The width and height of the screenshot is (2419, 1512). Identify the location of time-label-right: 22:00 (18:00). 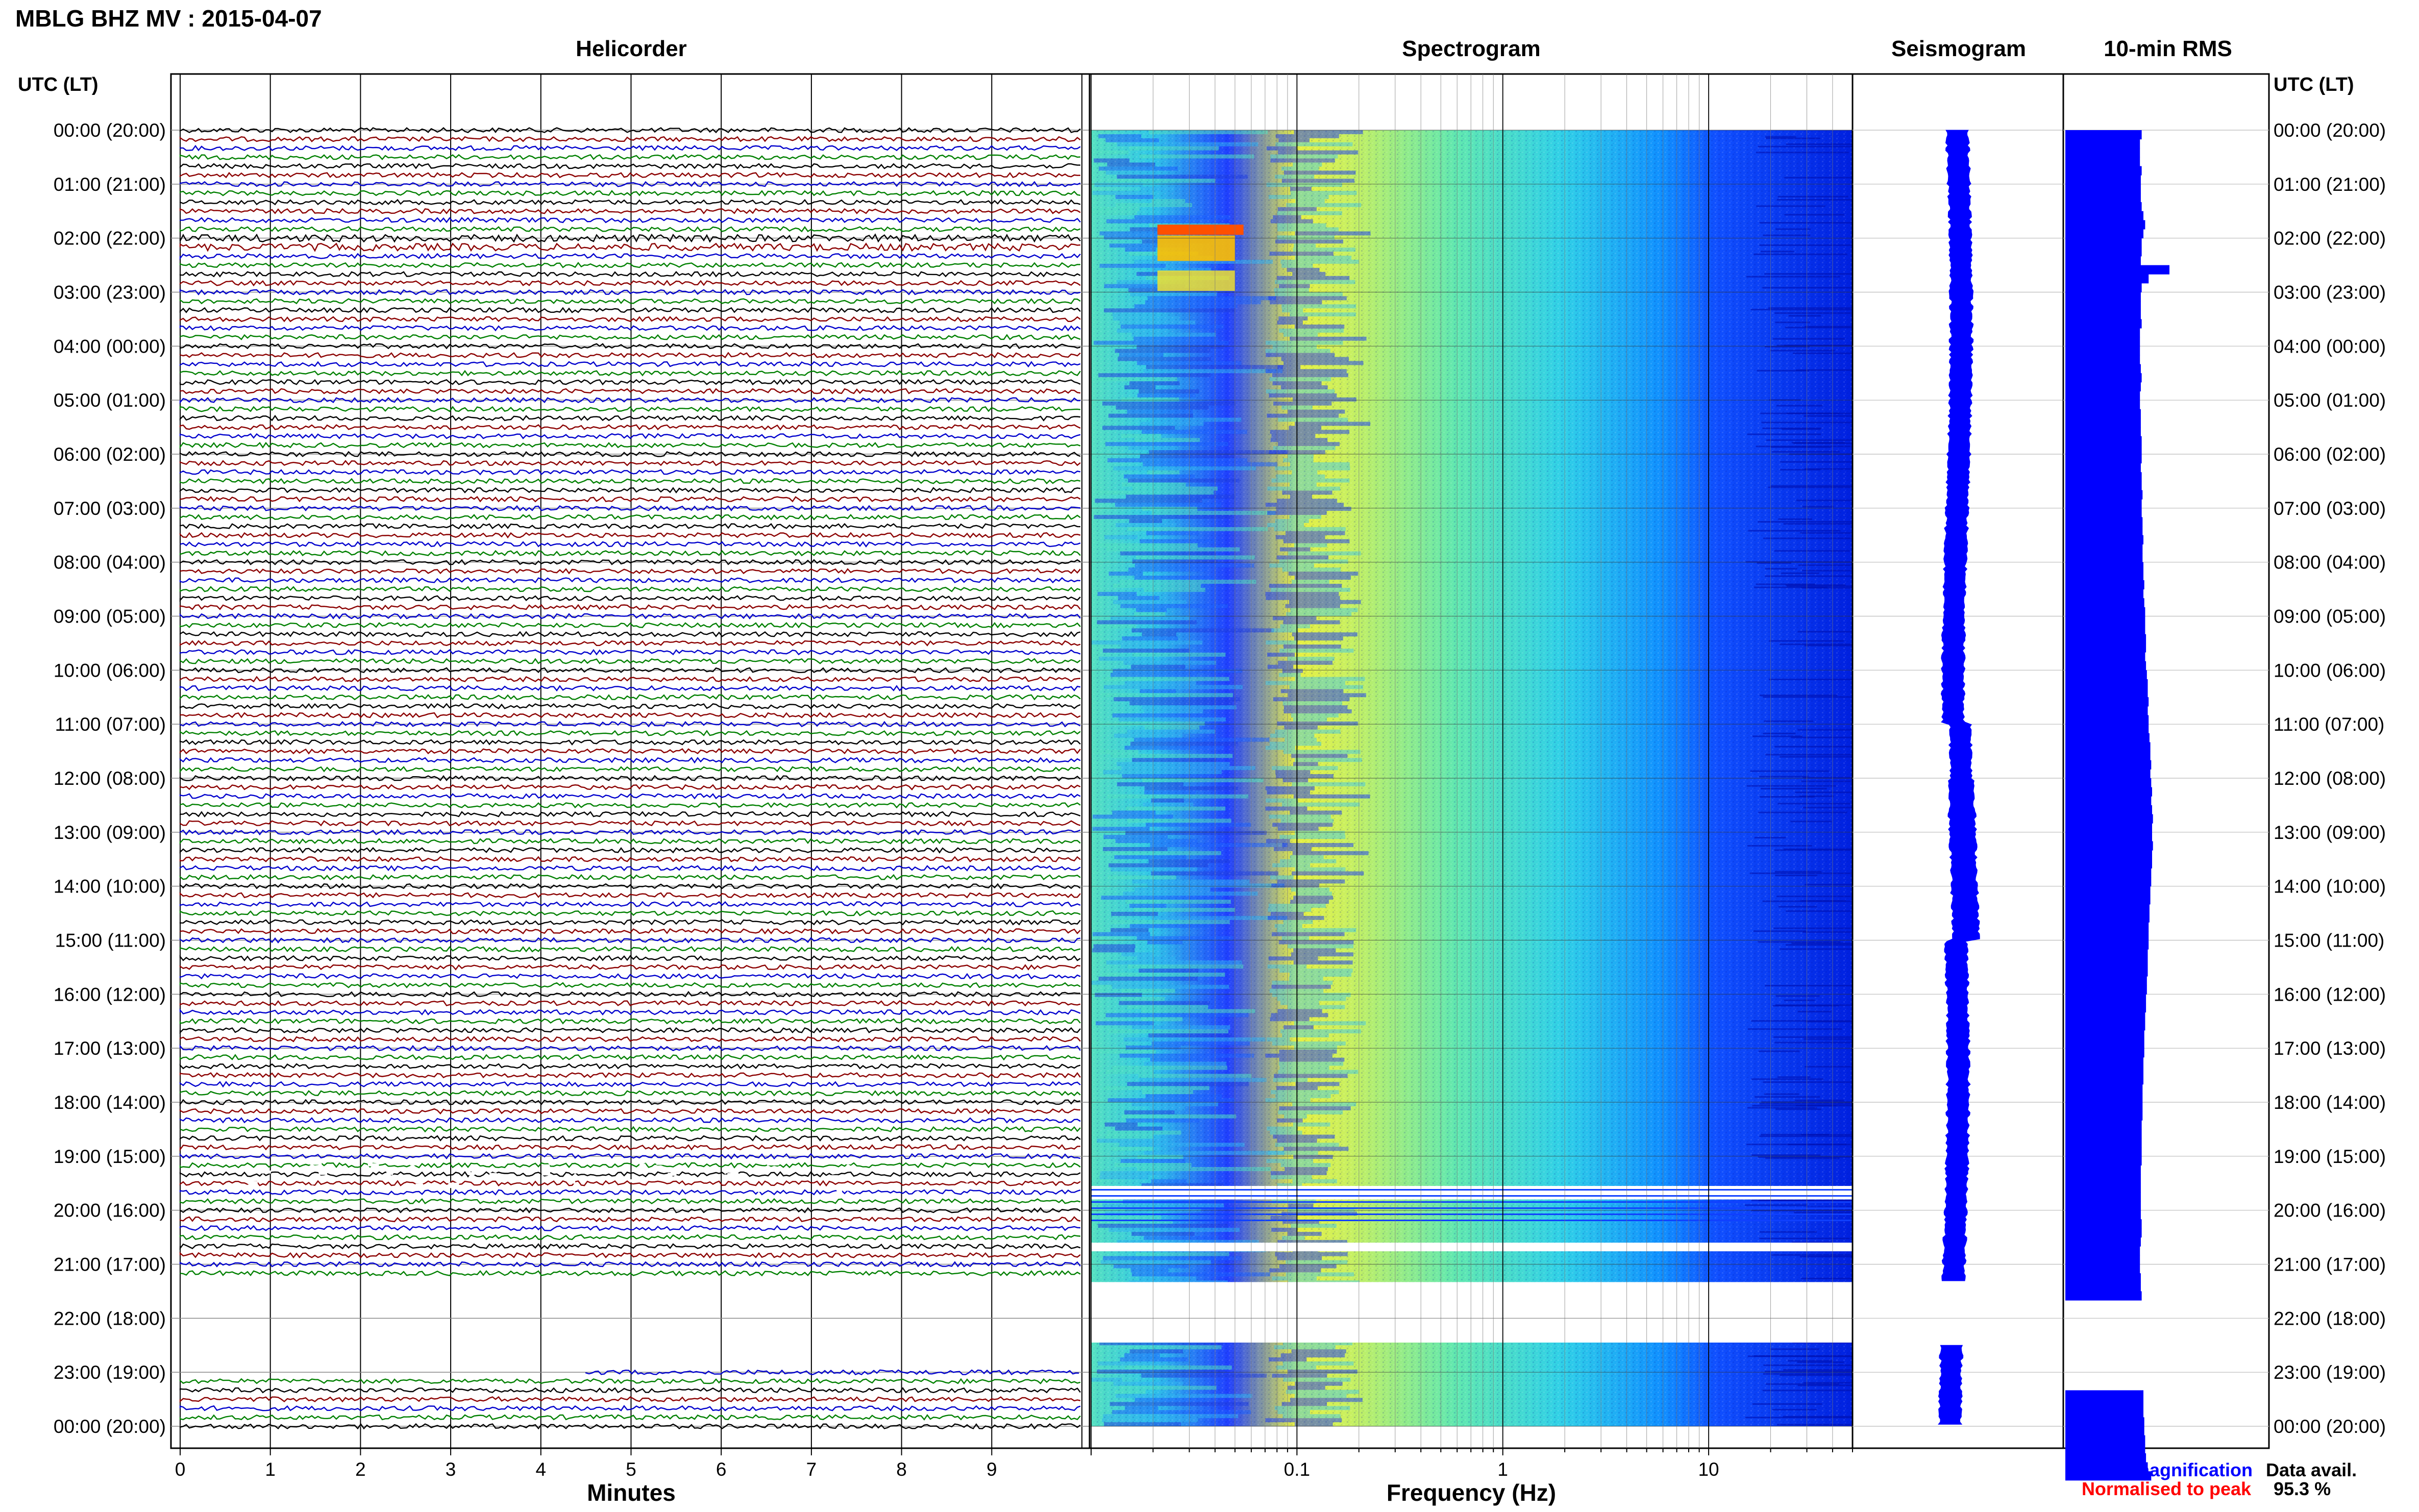
(2330, 1318).